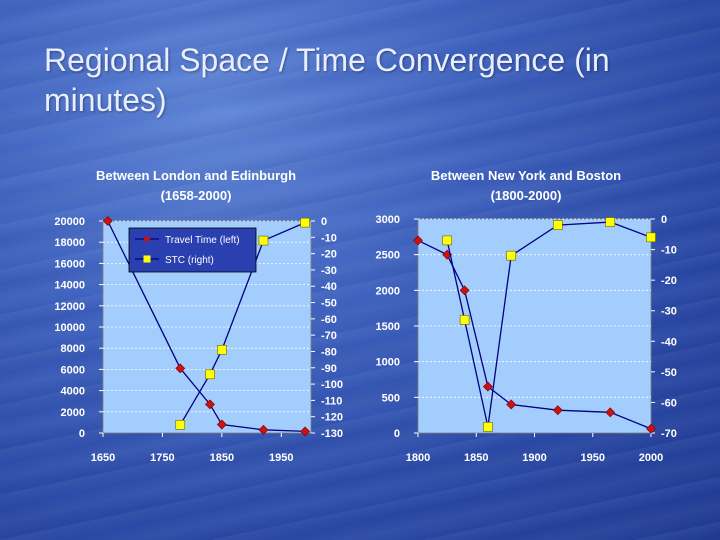 The width and height of the screenshot is (720, 540). I want to click on legend-label: STC (right), so click(189, 260).